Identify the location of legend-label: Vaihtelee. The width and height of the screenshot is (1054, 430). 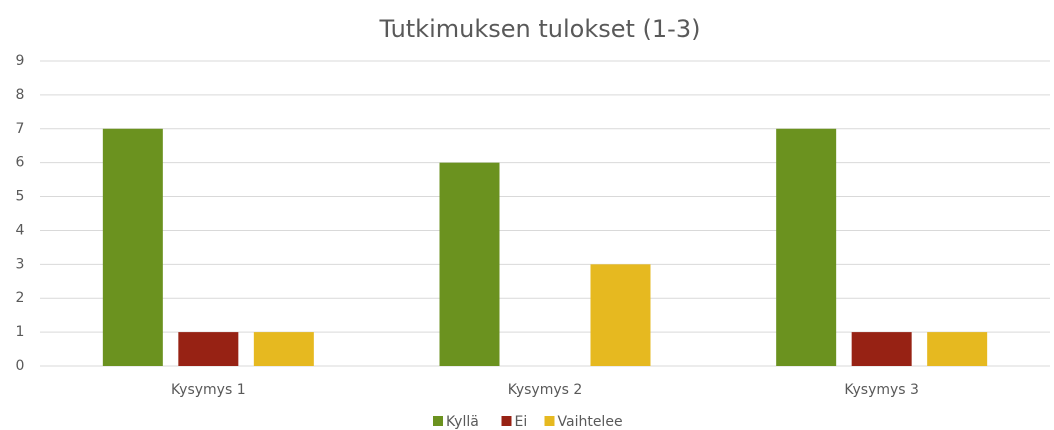
(590, 422).